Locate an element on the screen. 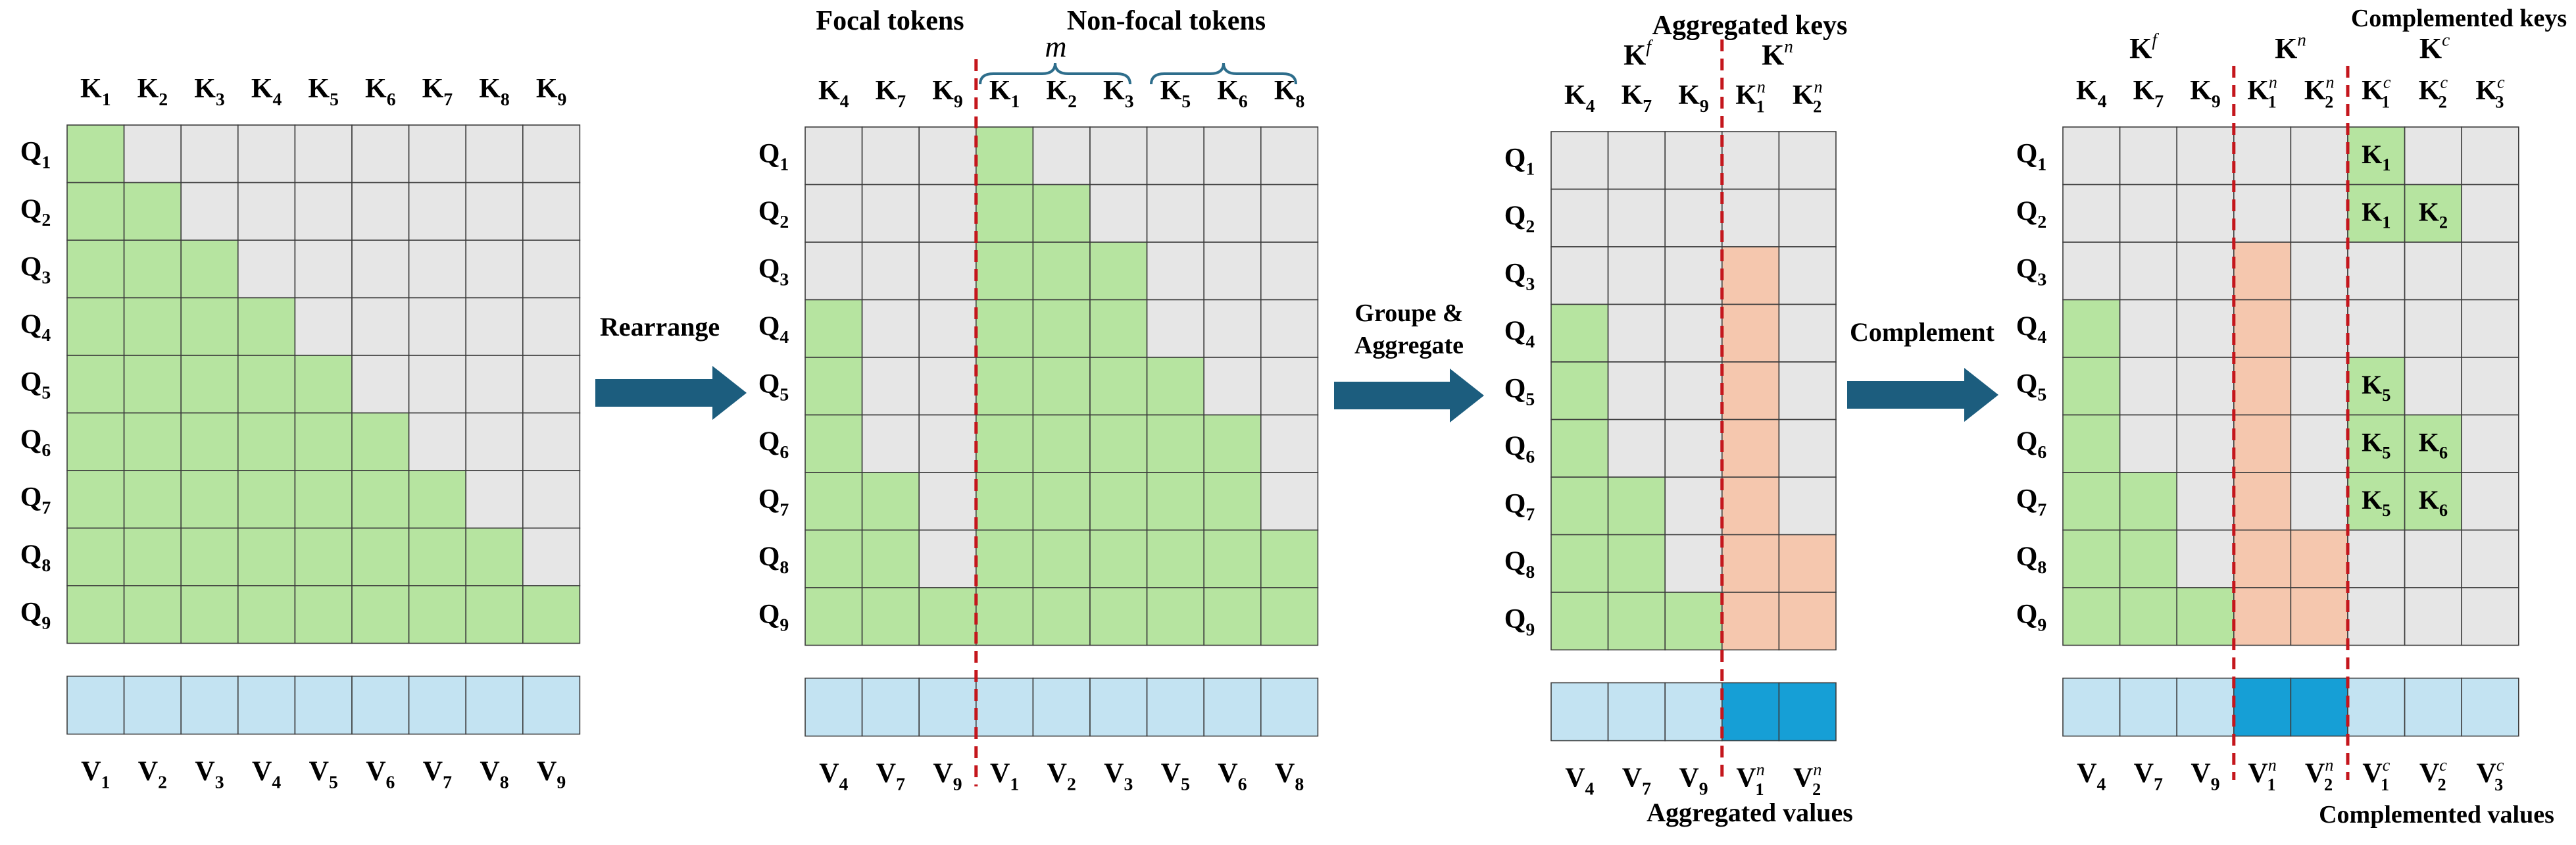 This screenshot has height=845, width=2576. value-label: V8 is located at coordinates (494, 775).